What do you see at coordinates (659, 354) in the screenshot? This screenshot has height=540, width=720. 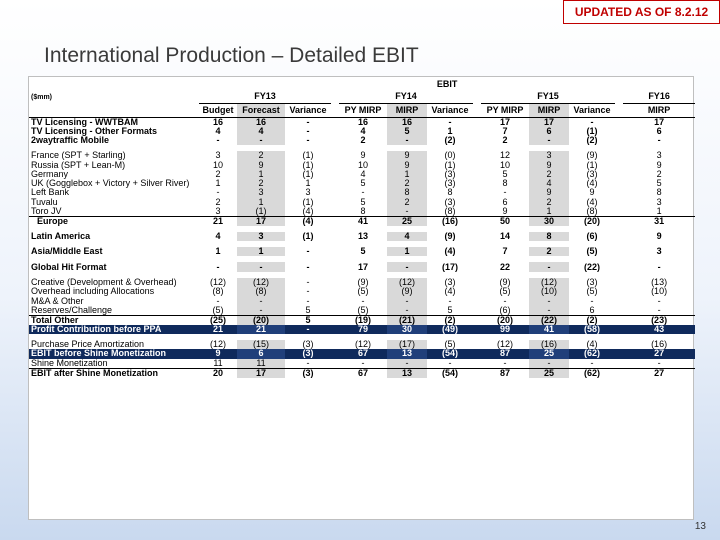 I see `cell-value: 27` at bounding box center [659, 354].